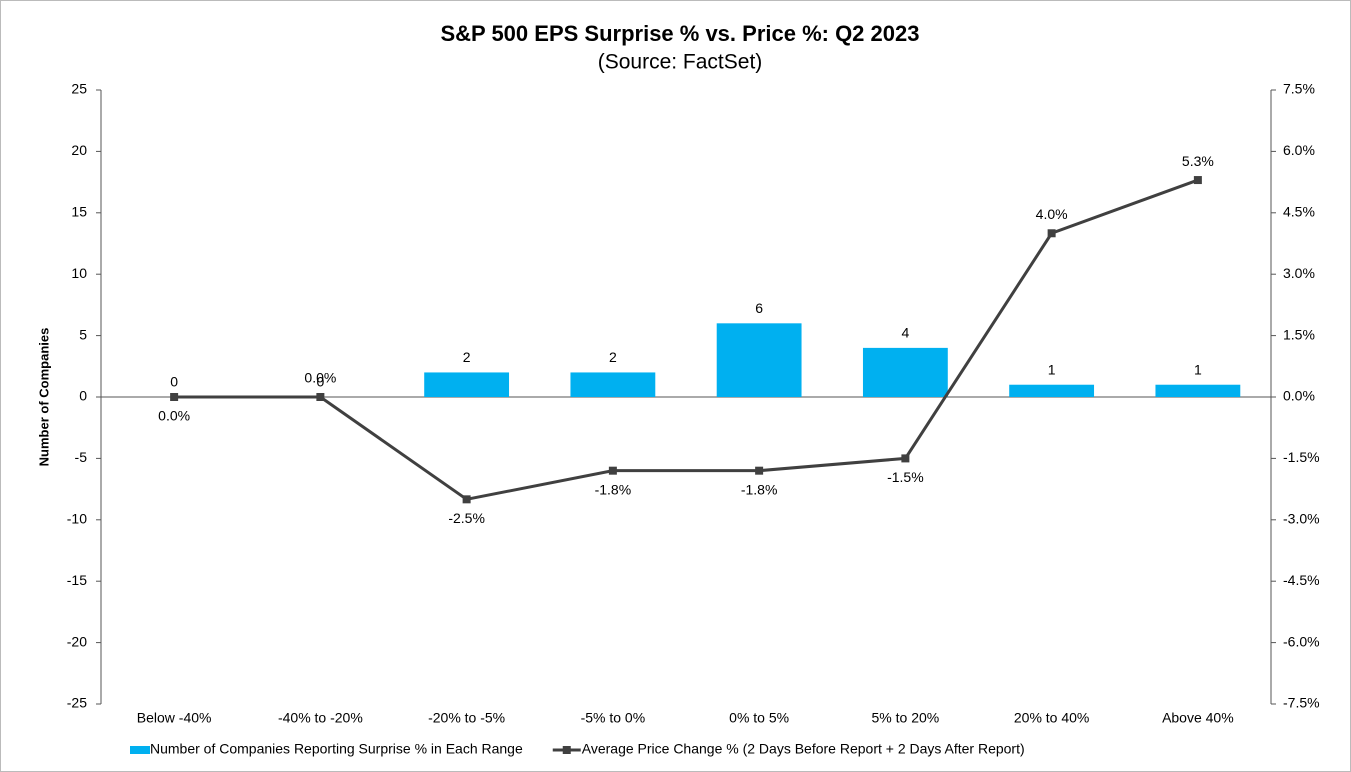 This screenshot has width=1351, height=772. I want to click on y2-tick-label: 6.0%, so click(1299, 150).